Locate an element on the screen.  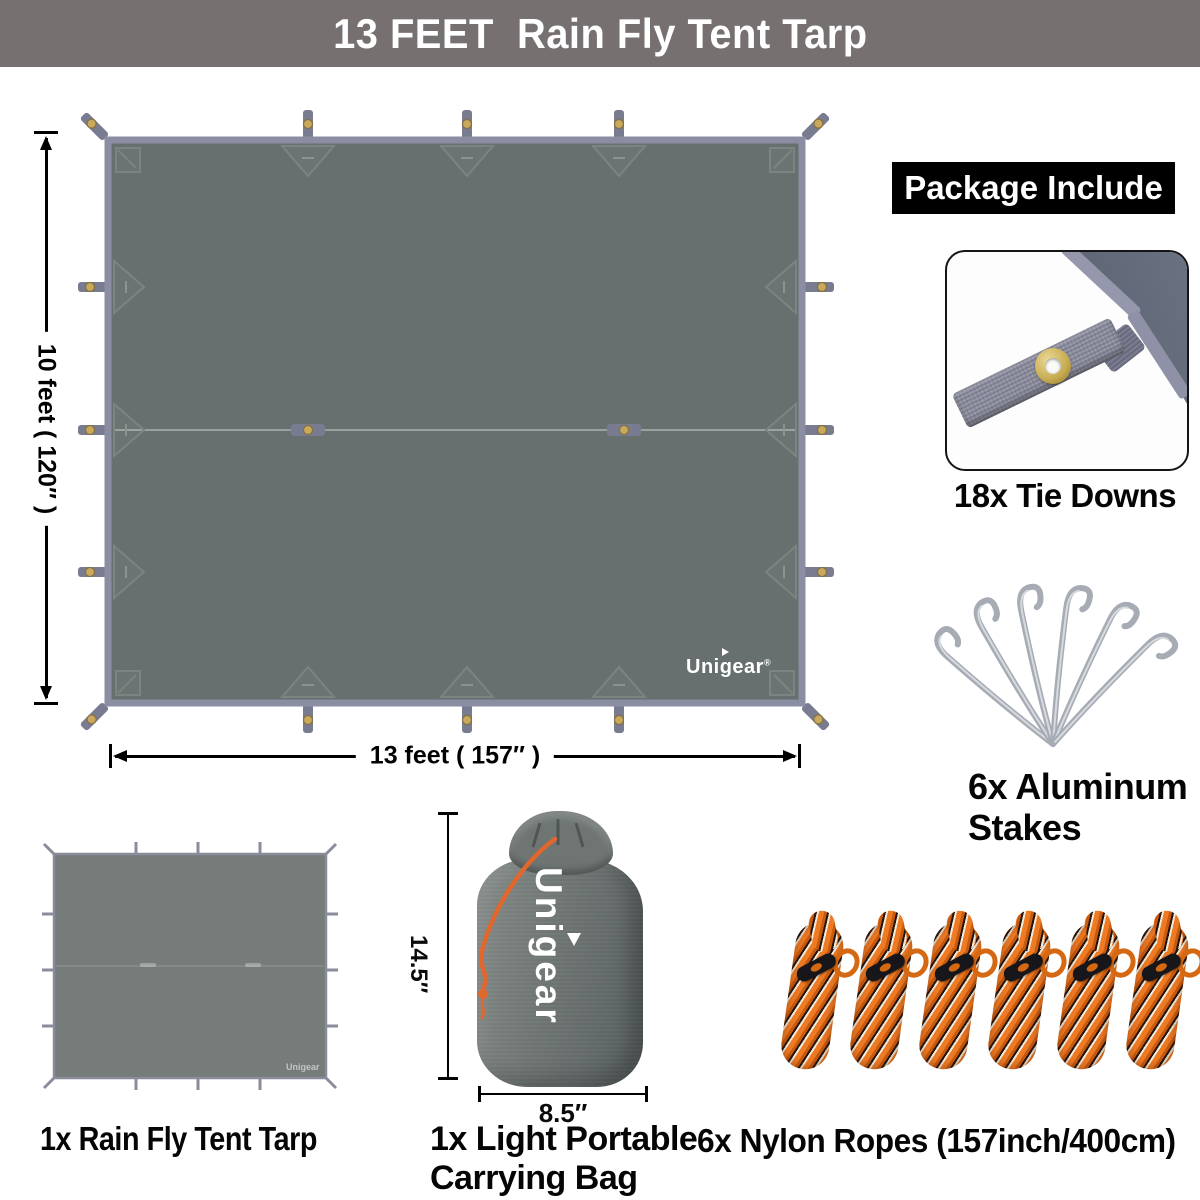
bag-brand: Unigear is located at coordinates (548, 946).